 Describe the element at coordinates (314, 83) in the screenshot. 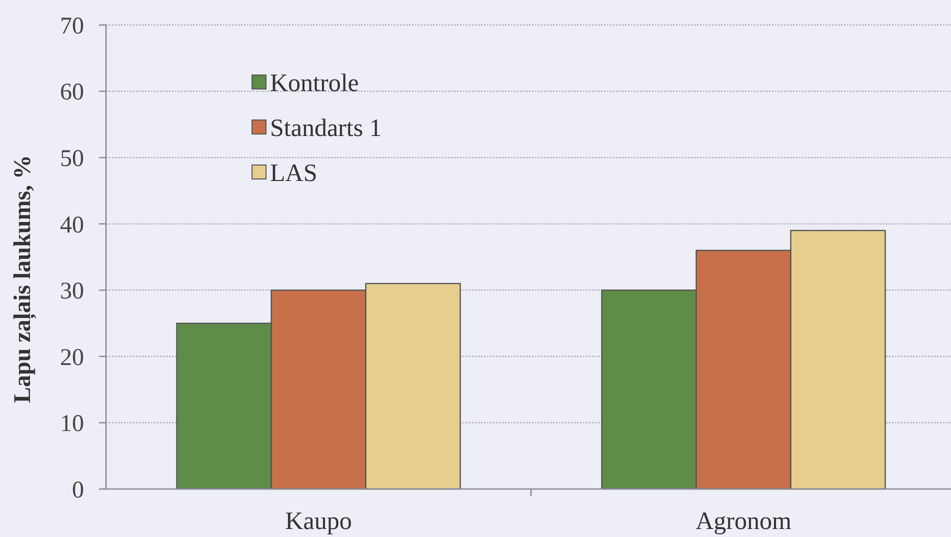

I see `legend-label: Kontrole` at that location.